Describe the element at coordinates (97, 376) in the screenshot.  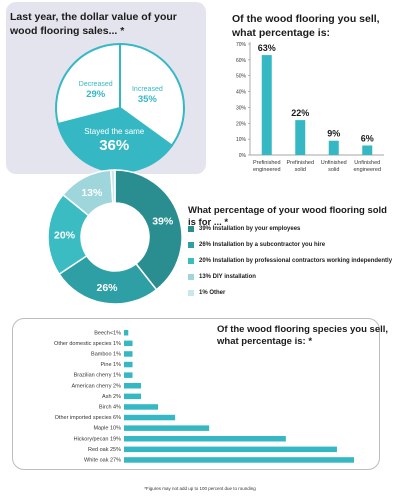
I see `species-label: Brazilian cherry 1%` at that location.